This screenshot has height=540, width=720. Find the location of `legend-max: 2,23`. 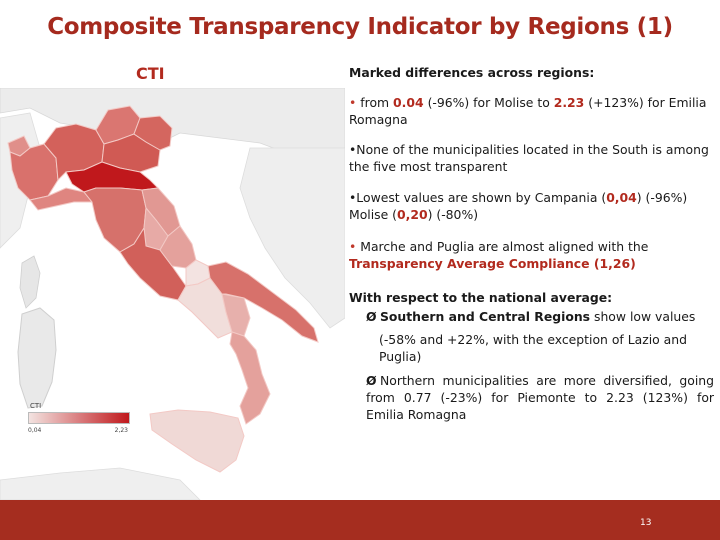

legend-max: 2,23 is located at coordinates (121, 430).